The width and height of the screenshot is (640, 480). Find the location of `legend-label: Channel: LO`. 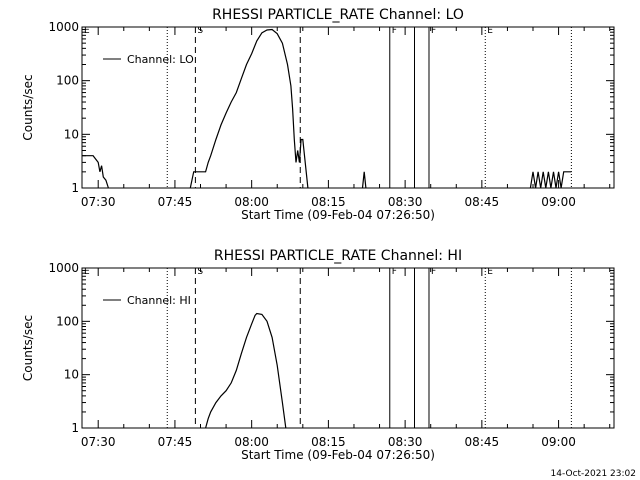

legend-label: Channel: LO is located at coordinates (160, 59).